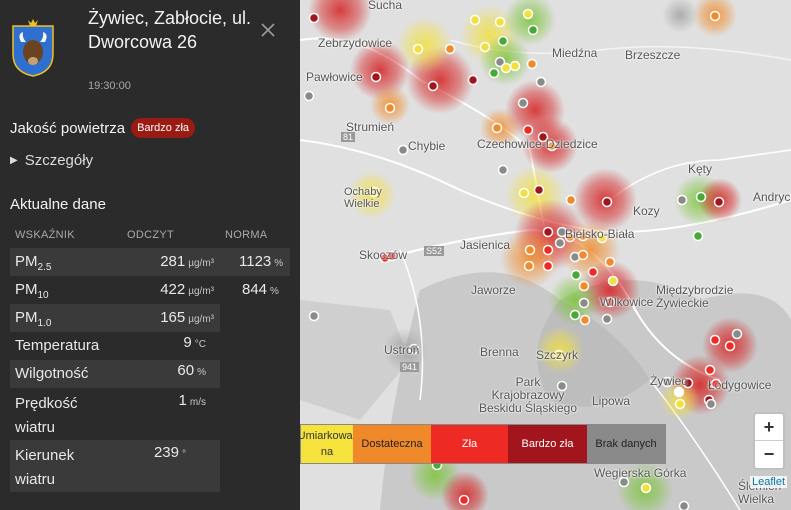 This screenshot has width=791, height=510. What do you see at coordinates (575, 53) in the screenshot?
I see `place-label: Miedźna` at bounding box center [575, 53].